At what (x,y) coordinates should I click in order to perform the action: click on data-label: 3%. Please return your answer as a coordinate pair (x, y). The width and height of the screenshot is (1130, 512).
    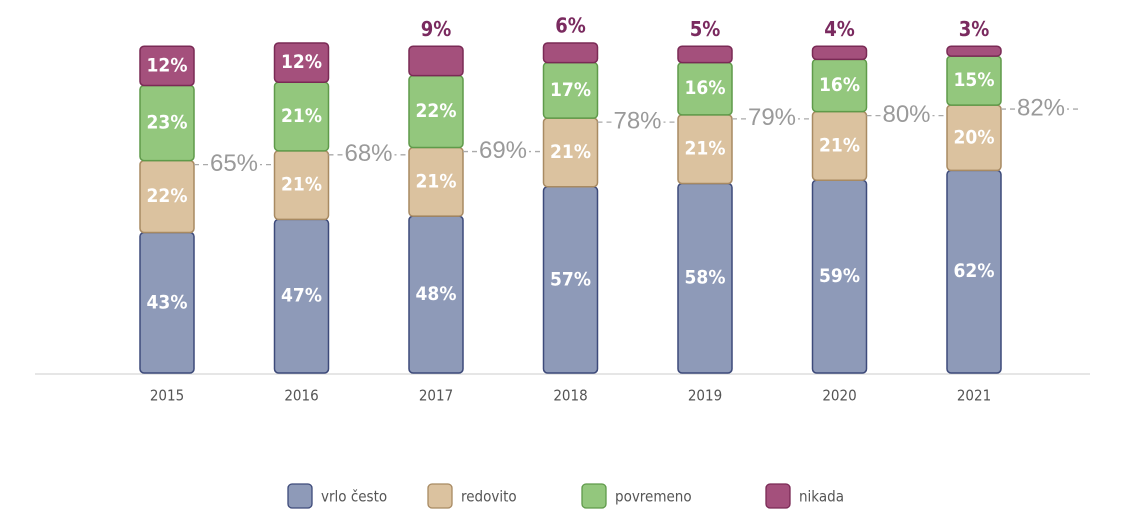
    Looking at the image, I should click on (974, 29).